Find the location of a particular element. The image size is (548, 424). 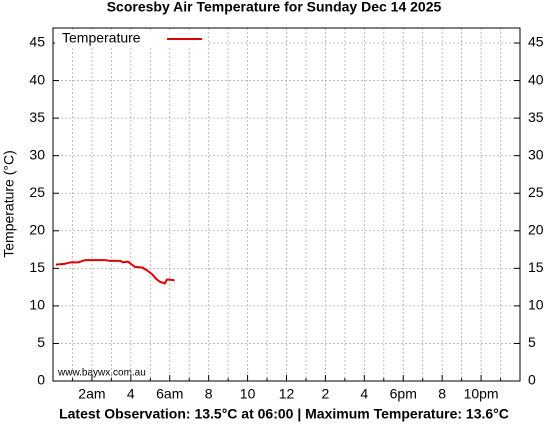

y-tick-label: 10 is located at coordinates (37, 305).